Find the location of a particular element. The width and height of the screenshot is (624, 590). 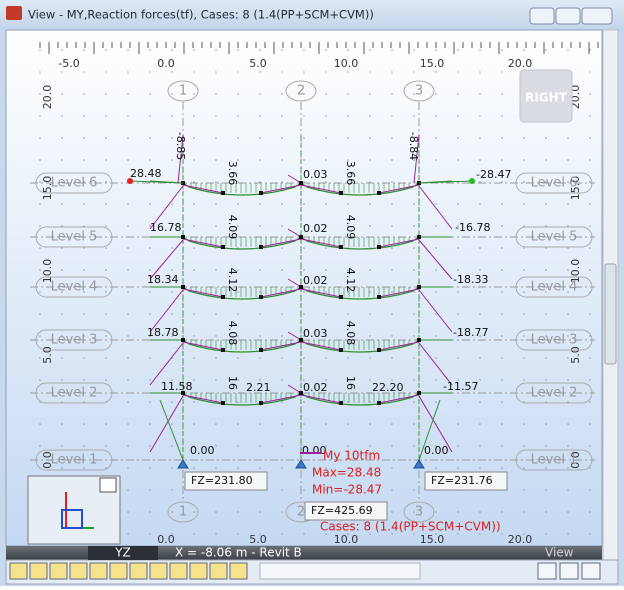

moment-label: 0.02 is located at coordinates (315, 387).